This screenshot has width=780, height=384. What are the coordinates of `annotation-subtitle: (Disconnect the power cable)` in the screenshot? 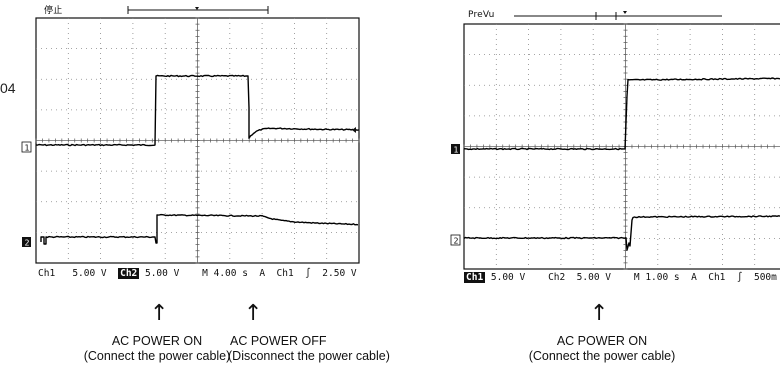 It's located at (309, 356).